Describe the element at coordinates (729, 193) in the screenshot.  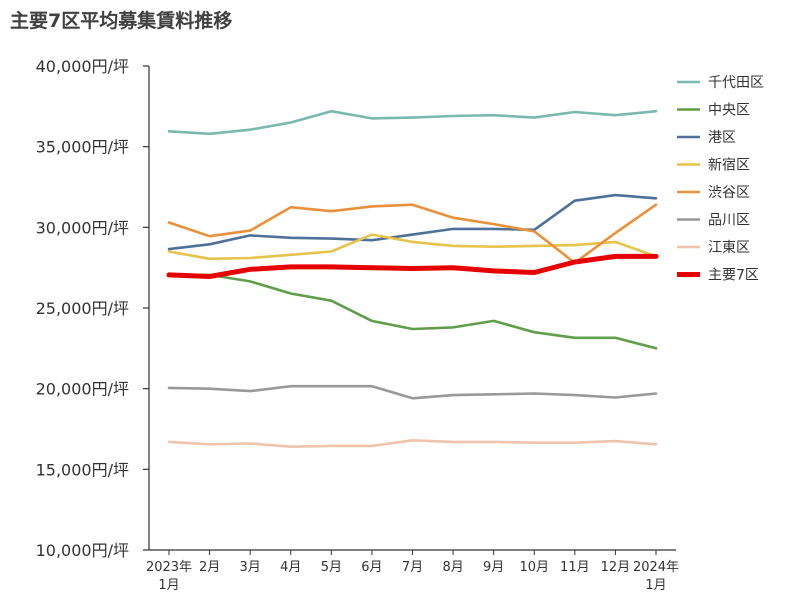
I see `legend-label: 渋谷区` at that location.